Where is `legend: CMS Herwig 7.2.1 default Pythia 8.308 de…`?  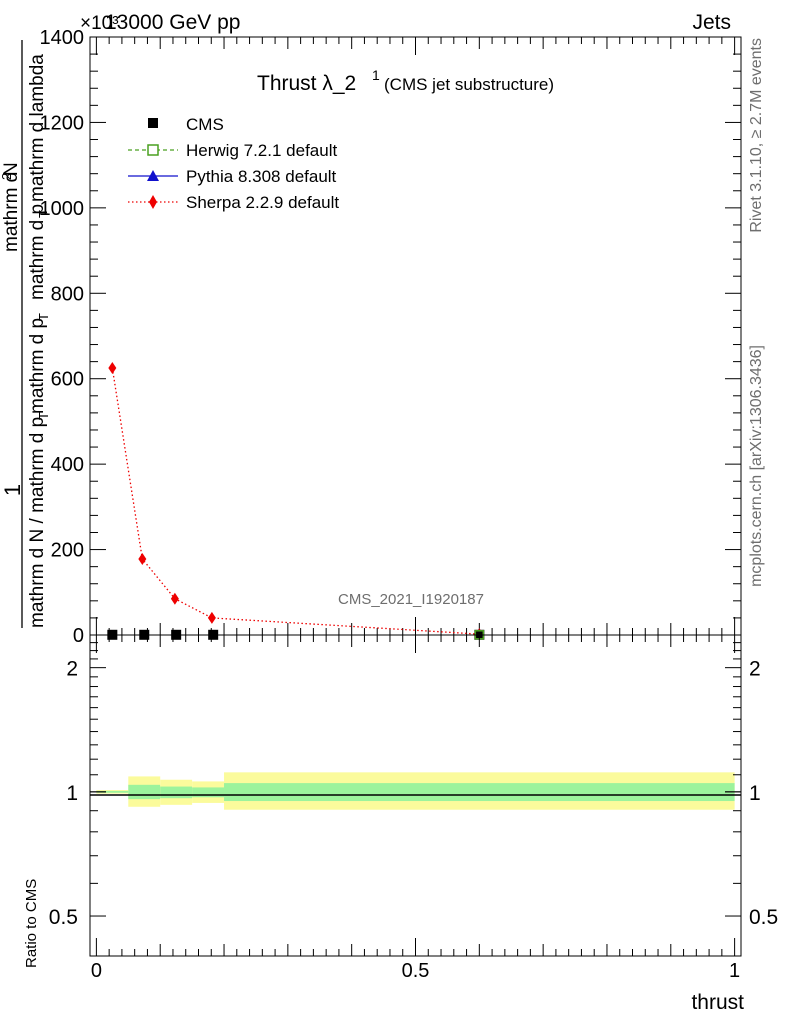 legend: CMS Herwig 7.2.1 default Pythia 8.308 de… is located at coordinates (233, 163).